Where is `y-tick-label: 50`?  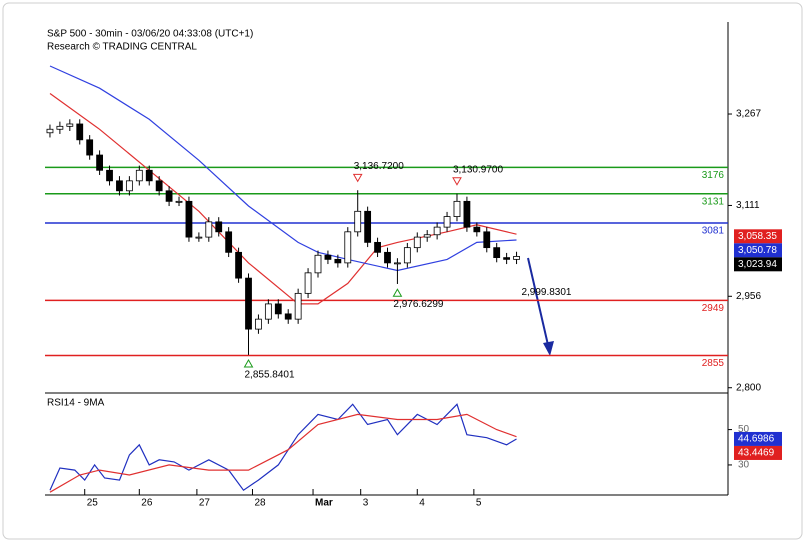
y-tick-label: 50 is located at coordinates (744, 429).